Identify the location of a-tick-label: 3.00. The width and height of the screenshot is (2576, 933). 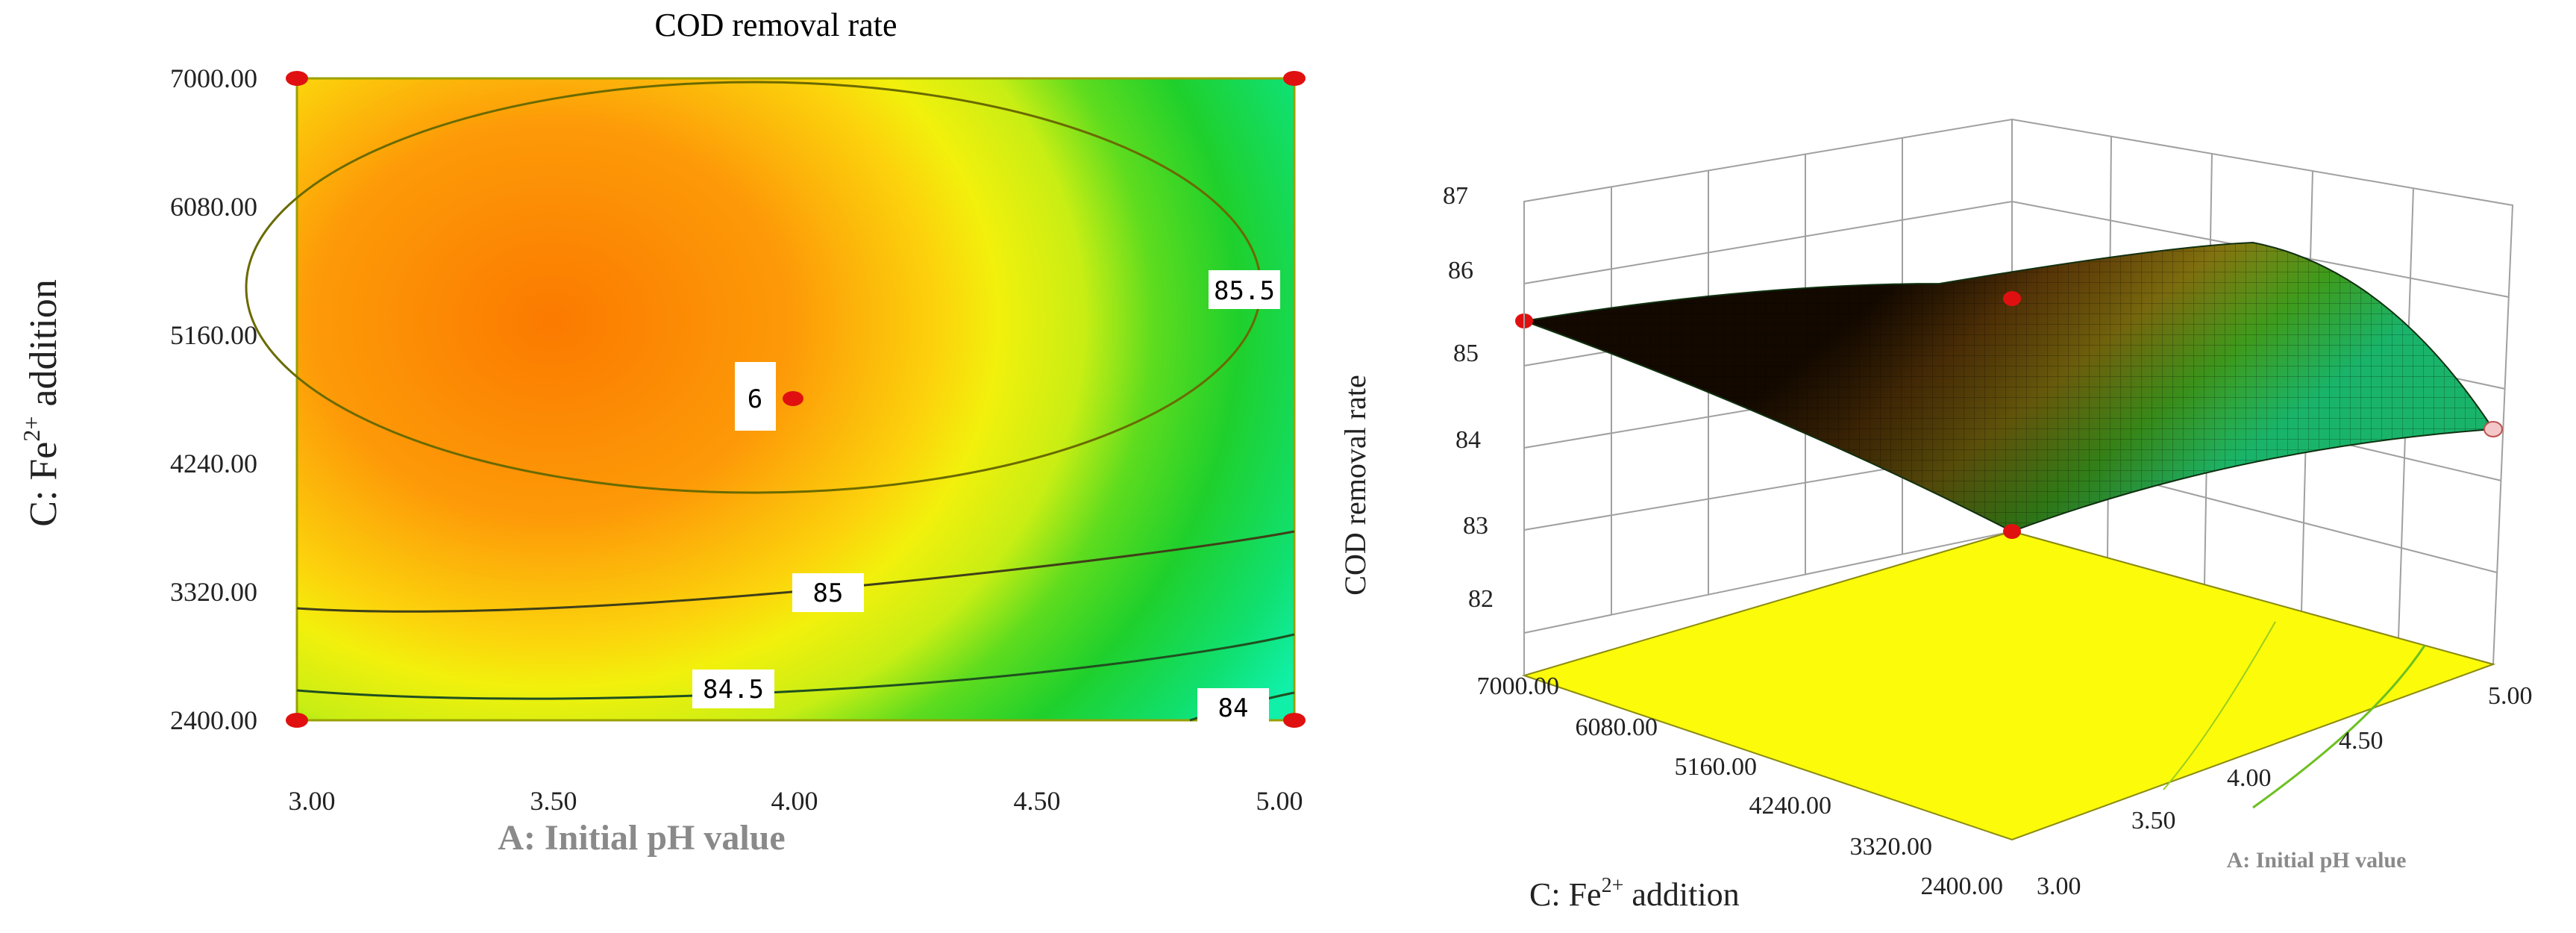
(2059, 886).